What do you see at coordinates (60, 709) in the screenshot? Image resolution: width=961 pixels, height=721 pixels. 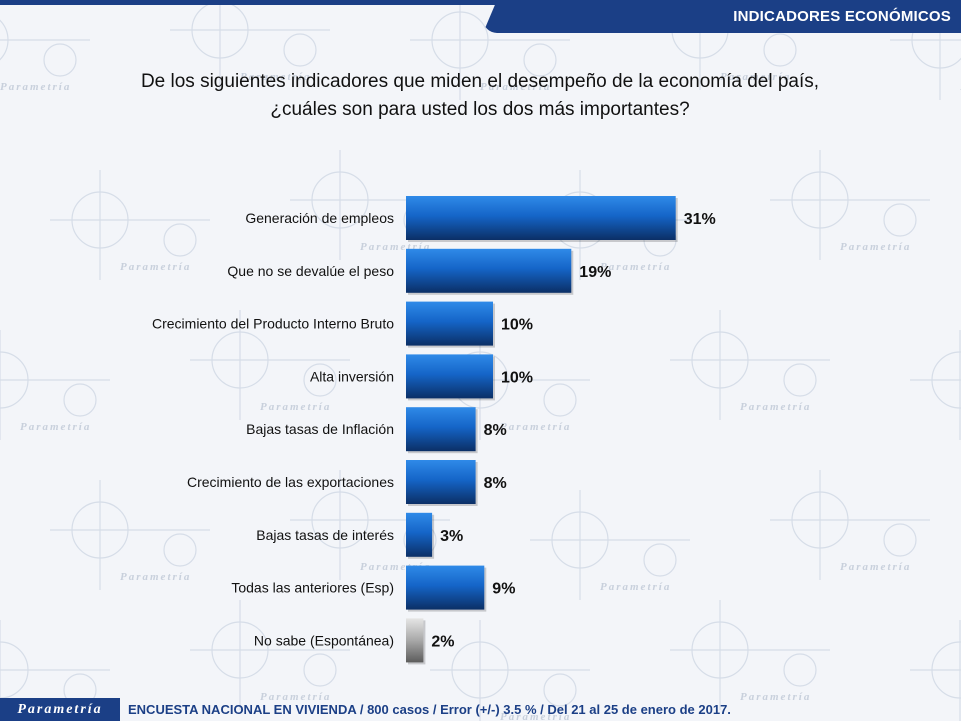 I see `parametria-logo: Parametría` at bounding box center [60, 709].